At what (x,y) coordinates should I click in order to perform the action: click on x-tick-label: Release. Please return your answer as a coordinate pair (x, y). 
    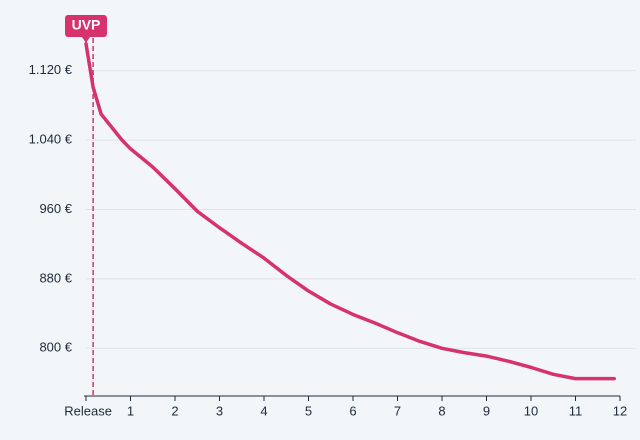
    Looking at the image, I should click on (88, 410).